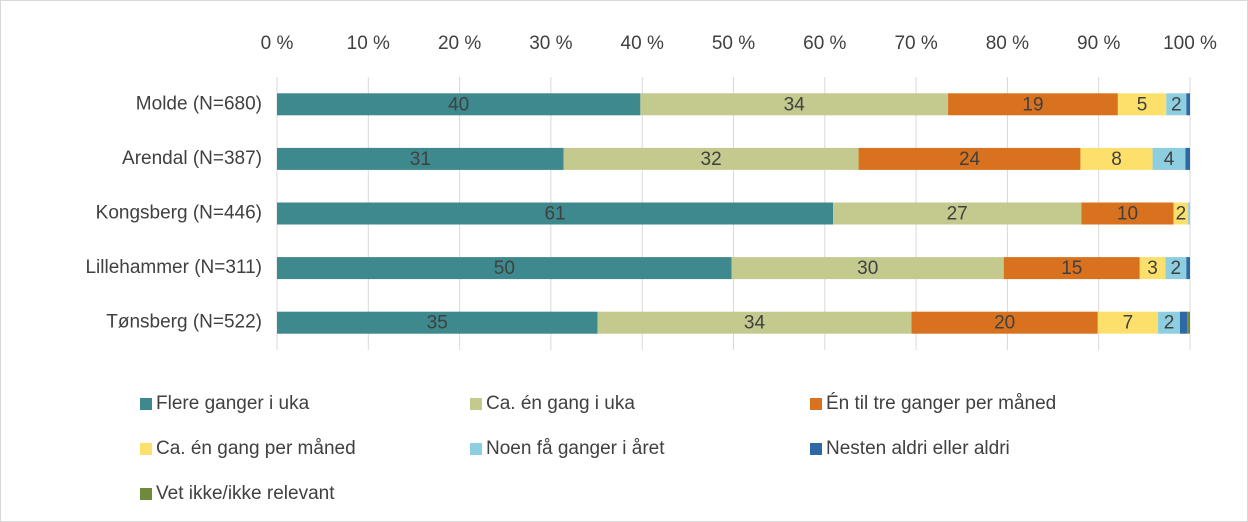  I want to click on data-label: 40, so click(458, 104).